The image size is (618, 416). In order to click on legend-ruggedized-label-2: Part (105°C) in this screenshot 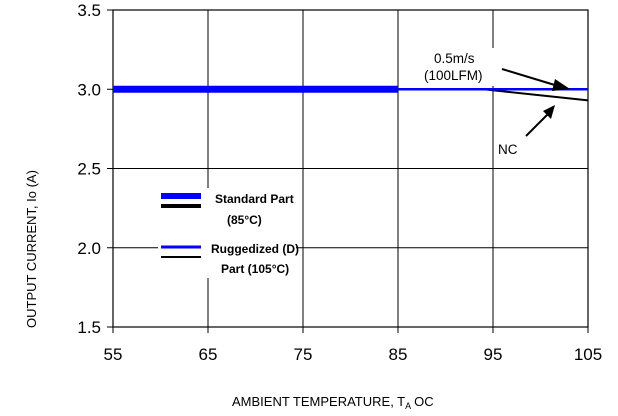, I will do `click(255, 269)`.